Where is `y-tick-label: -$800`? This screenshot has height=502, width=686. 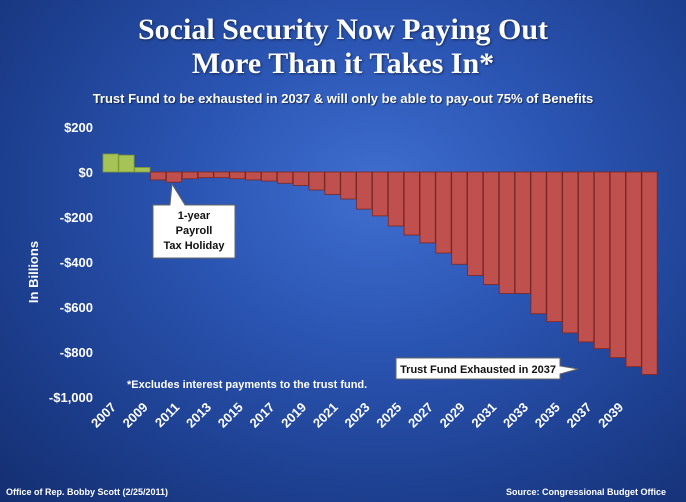
y-tick-label: -$800 is located at coordinates (76, 352).